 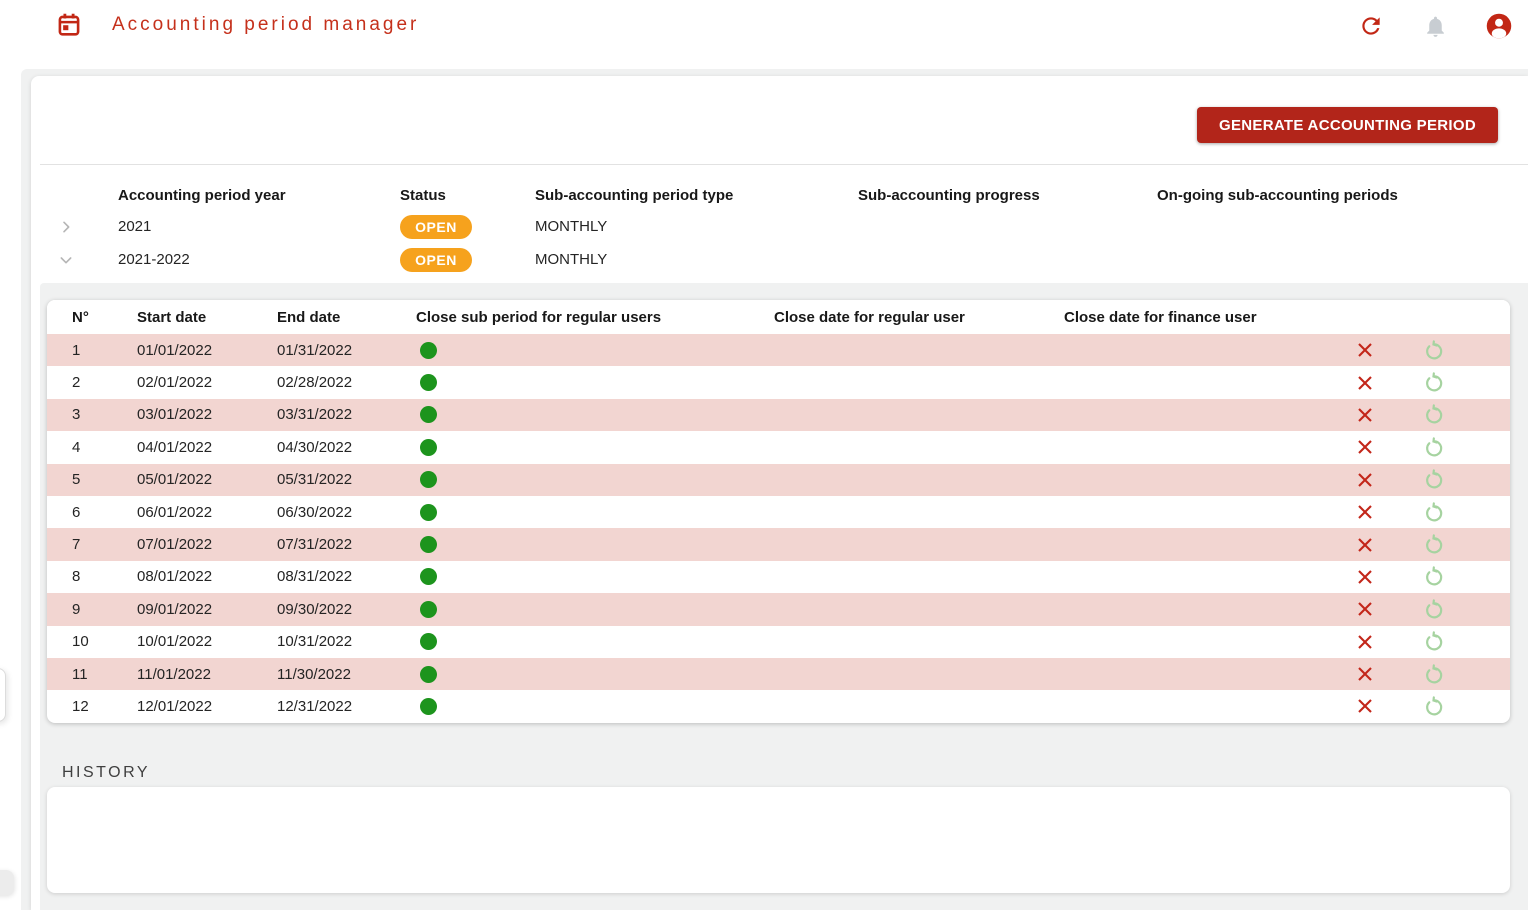 What do you see at coordinates (315, 577) in the screenshot?
I see `sub-period-end-date: 08/31/2022` at bounding box center [315, 577].